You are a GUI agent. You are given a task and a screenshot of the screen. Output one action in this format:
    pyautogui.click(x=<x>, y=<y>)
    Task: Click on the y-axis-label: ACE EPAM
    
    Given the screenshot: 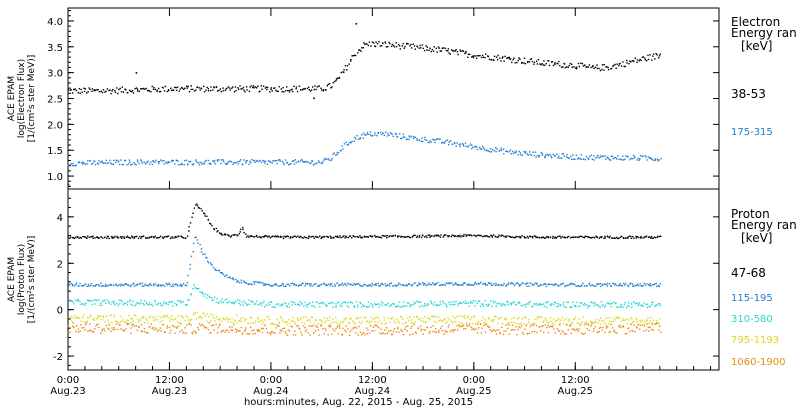 What is the action you would take?
    pyautogui.click(x=12, y=98)
    